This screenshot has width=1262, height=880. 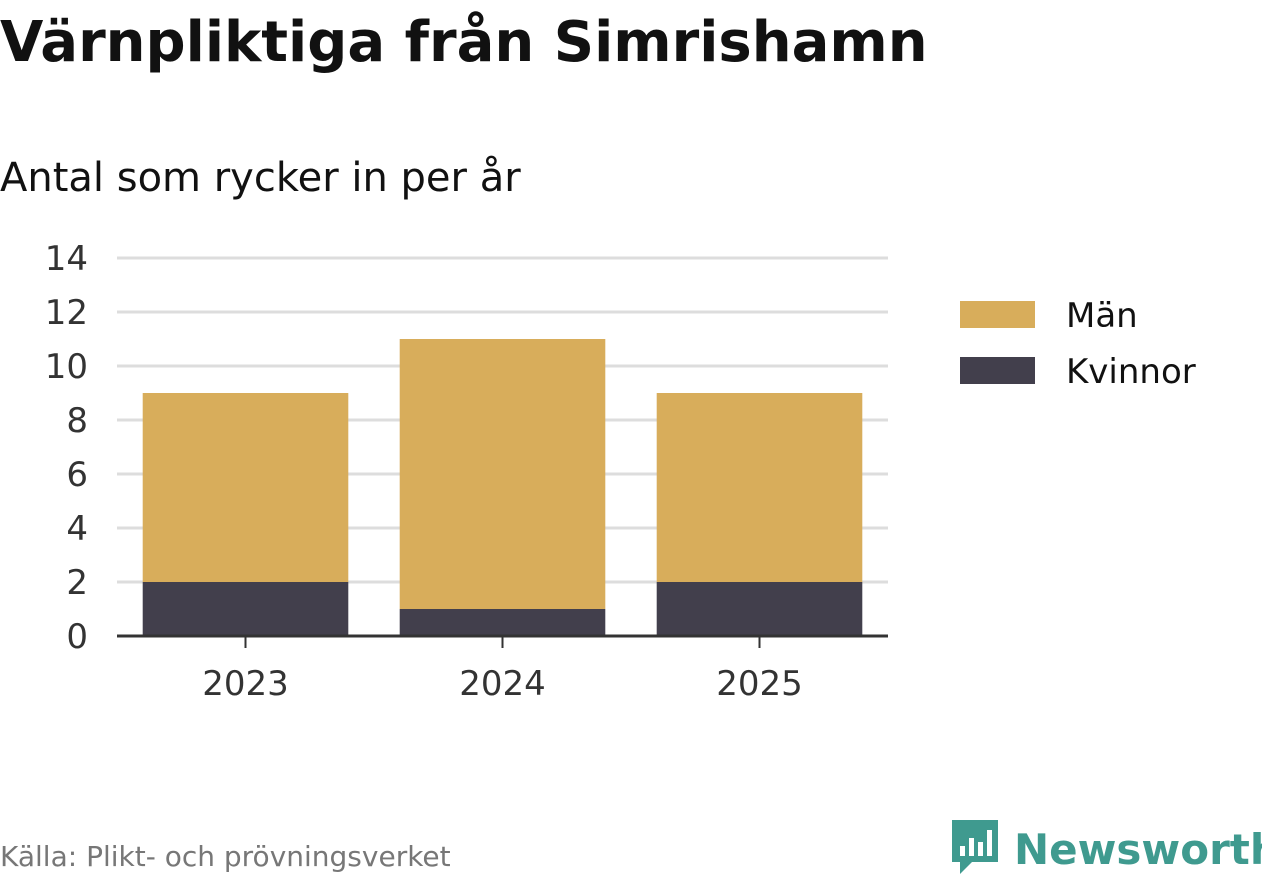 I want to click on chart-title: Värnpliktiga från Simrishamn, so click(x=464, y=42).